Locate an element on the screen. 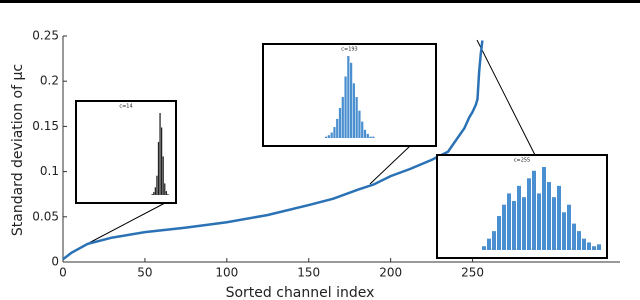 The image size is (640, 300). x-tick-label: 150 is located at coordinates (308, 273).